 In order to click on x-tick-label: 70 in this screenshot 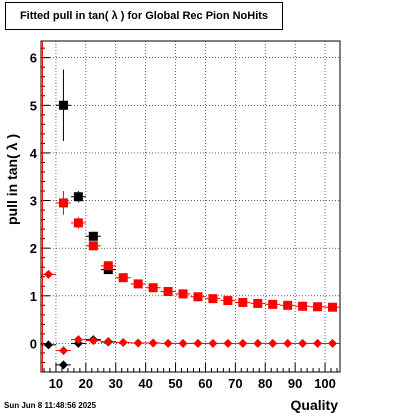, I will do `click(235, 383)`.